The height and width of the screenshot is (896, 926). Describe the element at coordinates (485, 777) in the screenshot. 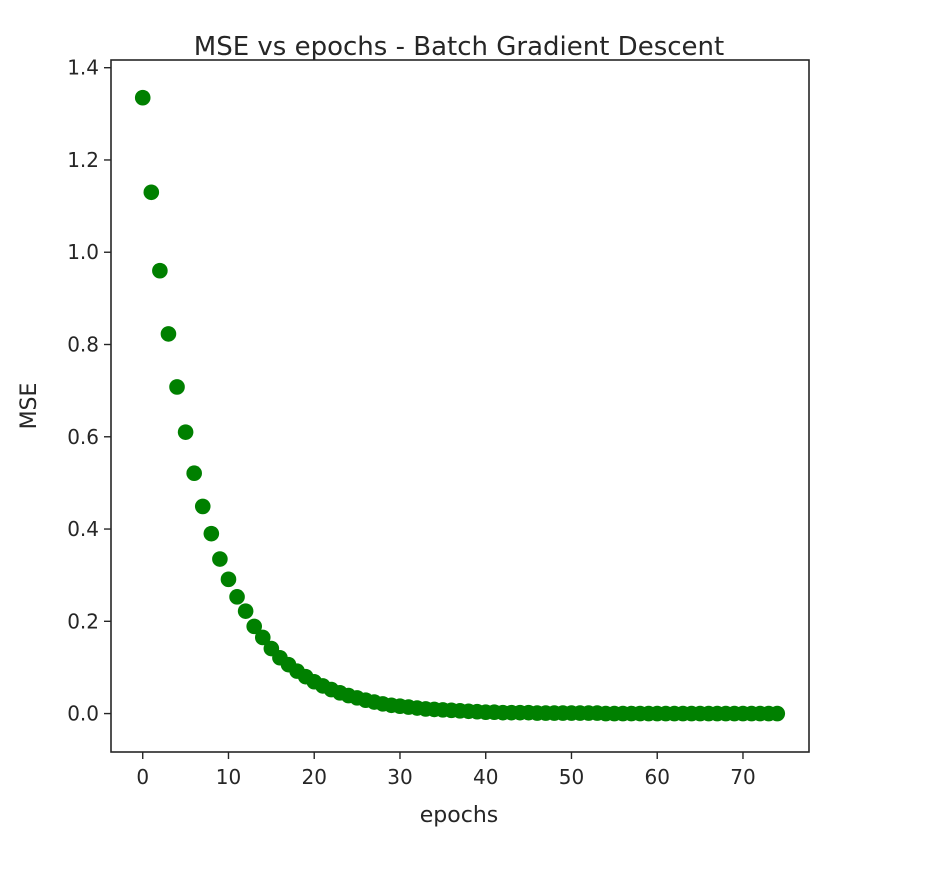

I see `x-tick-label: 40` at that location.